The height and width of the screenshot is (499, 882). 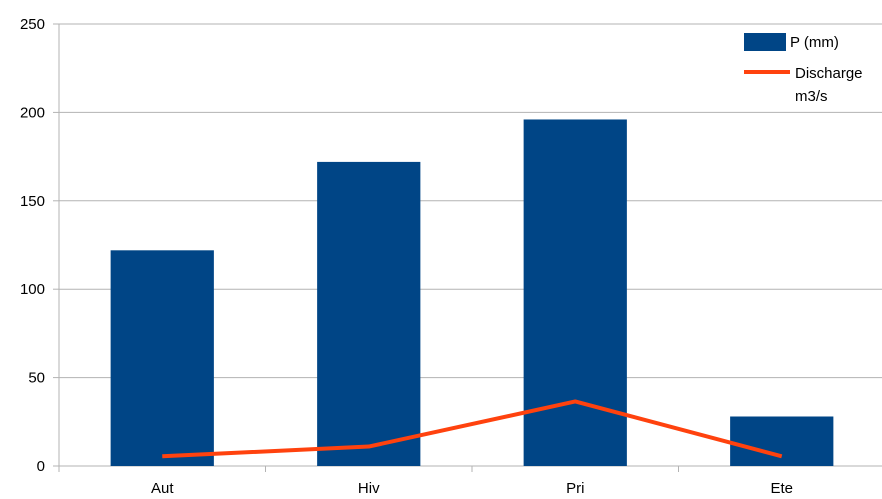 I want to click on legend-label-discharge-line1: Discharge, so click(x=829, y=73).